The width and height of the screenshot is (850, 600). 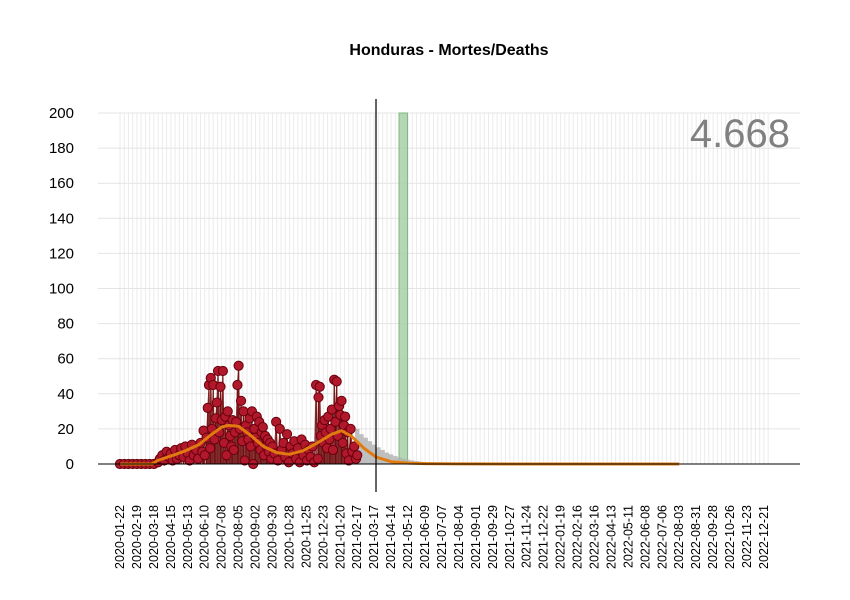 I want to click on x-tick-label: 2021-09-01, so click(x=476, y=537).